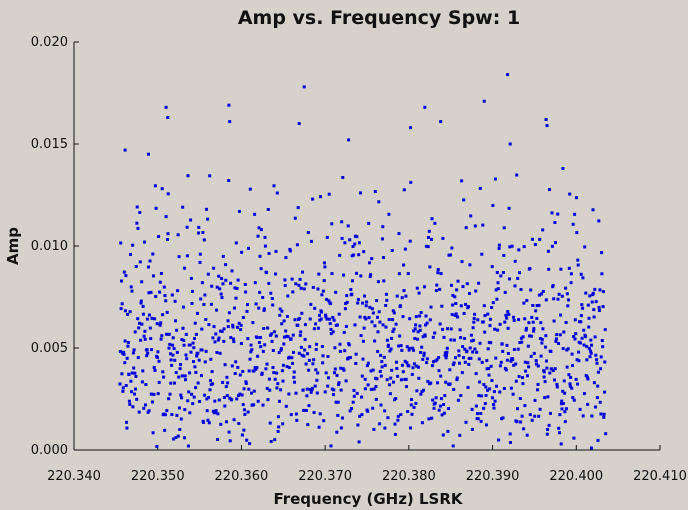  What do you see at coordinates (49, 348) in the screenshot?
I see `y-tick-label: 0.005` at bounding box center [49, 348].